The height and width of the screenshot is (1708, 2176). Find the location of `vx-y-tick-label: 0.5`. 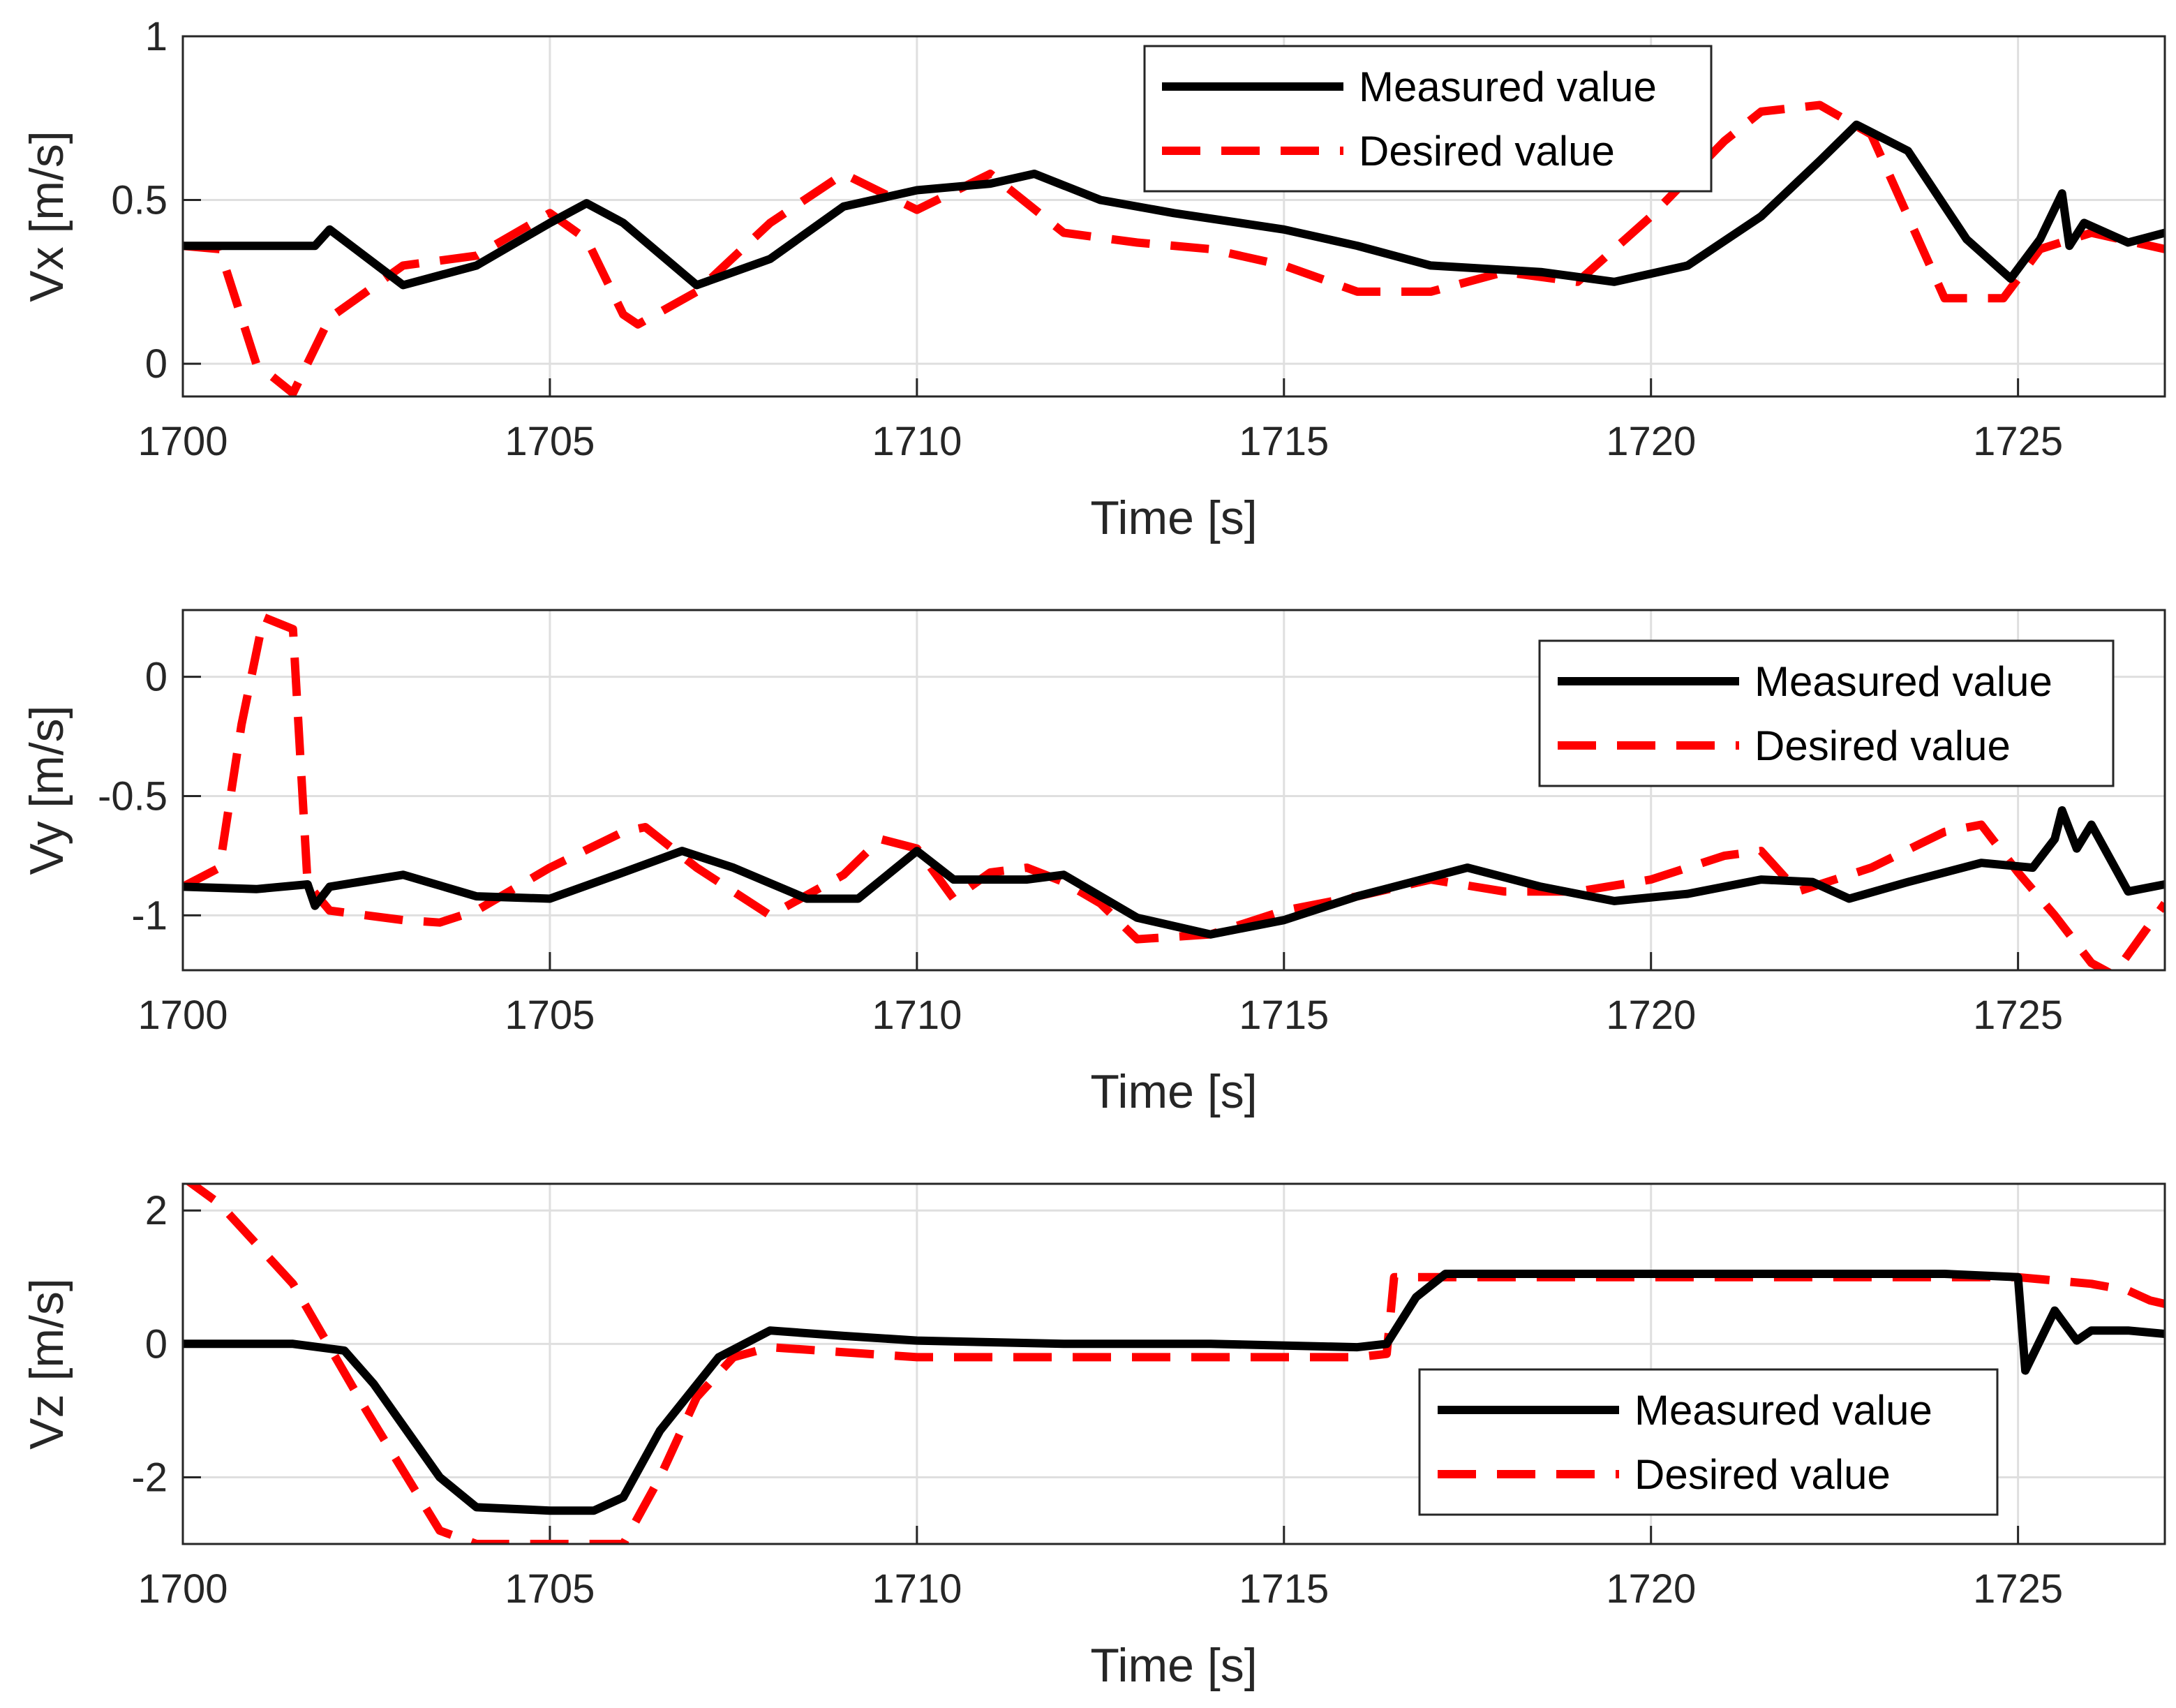

vx-y-tick-label: 0.5 is located at coordinates (139, 200).